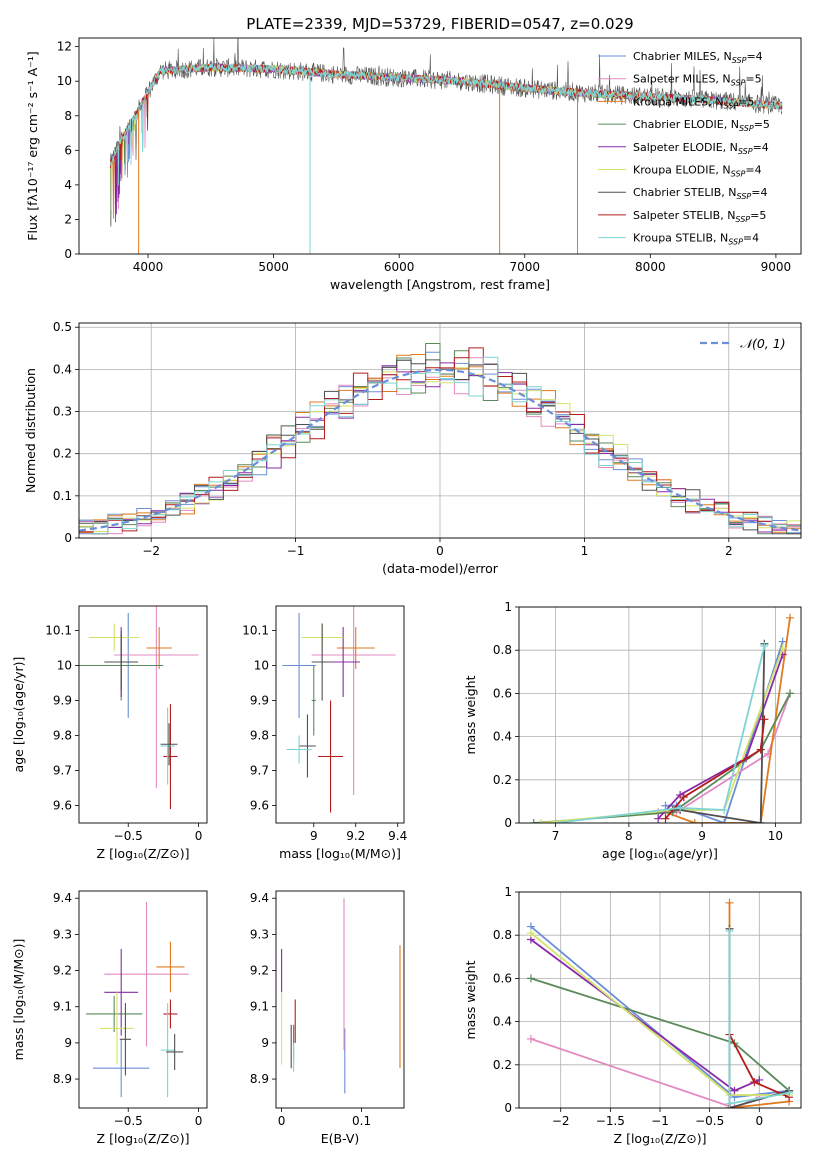 This screenshot has width=819, height=1170. I want to click on legend-label-tail: =5, so click(746, 101).